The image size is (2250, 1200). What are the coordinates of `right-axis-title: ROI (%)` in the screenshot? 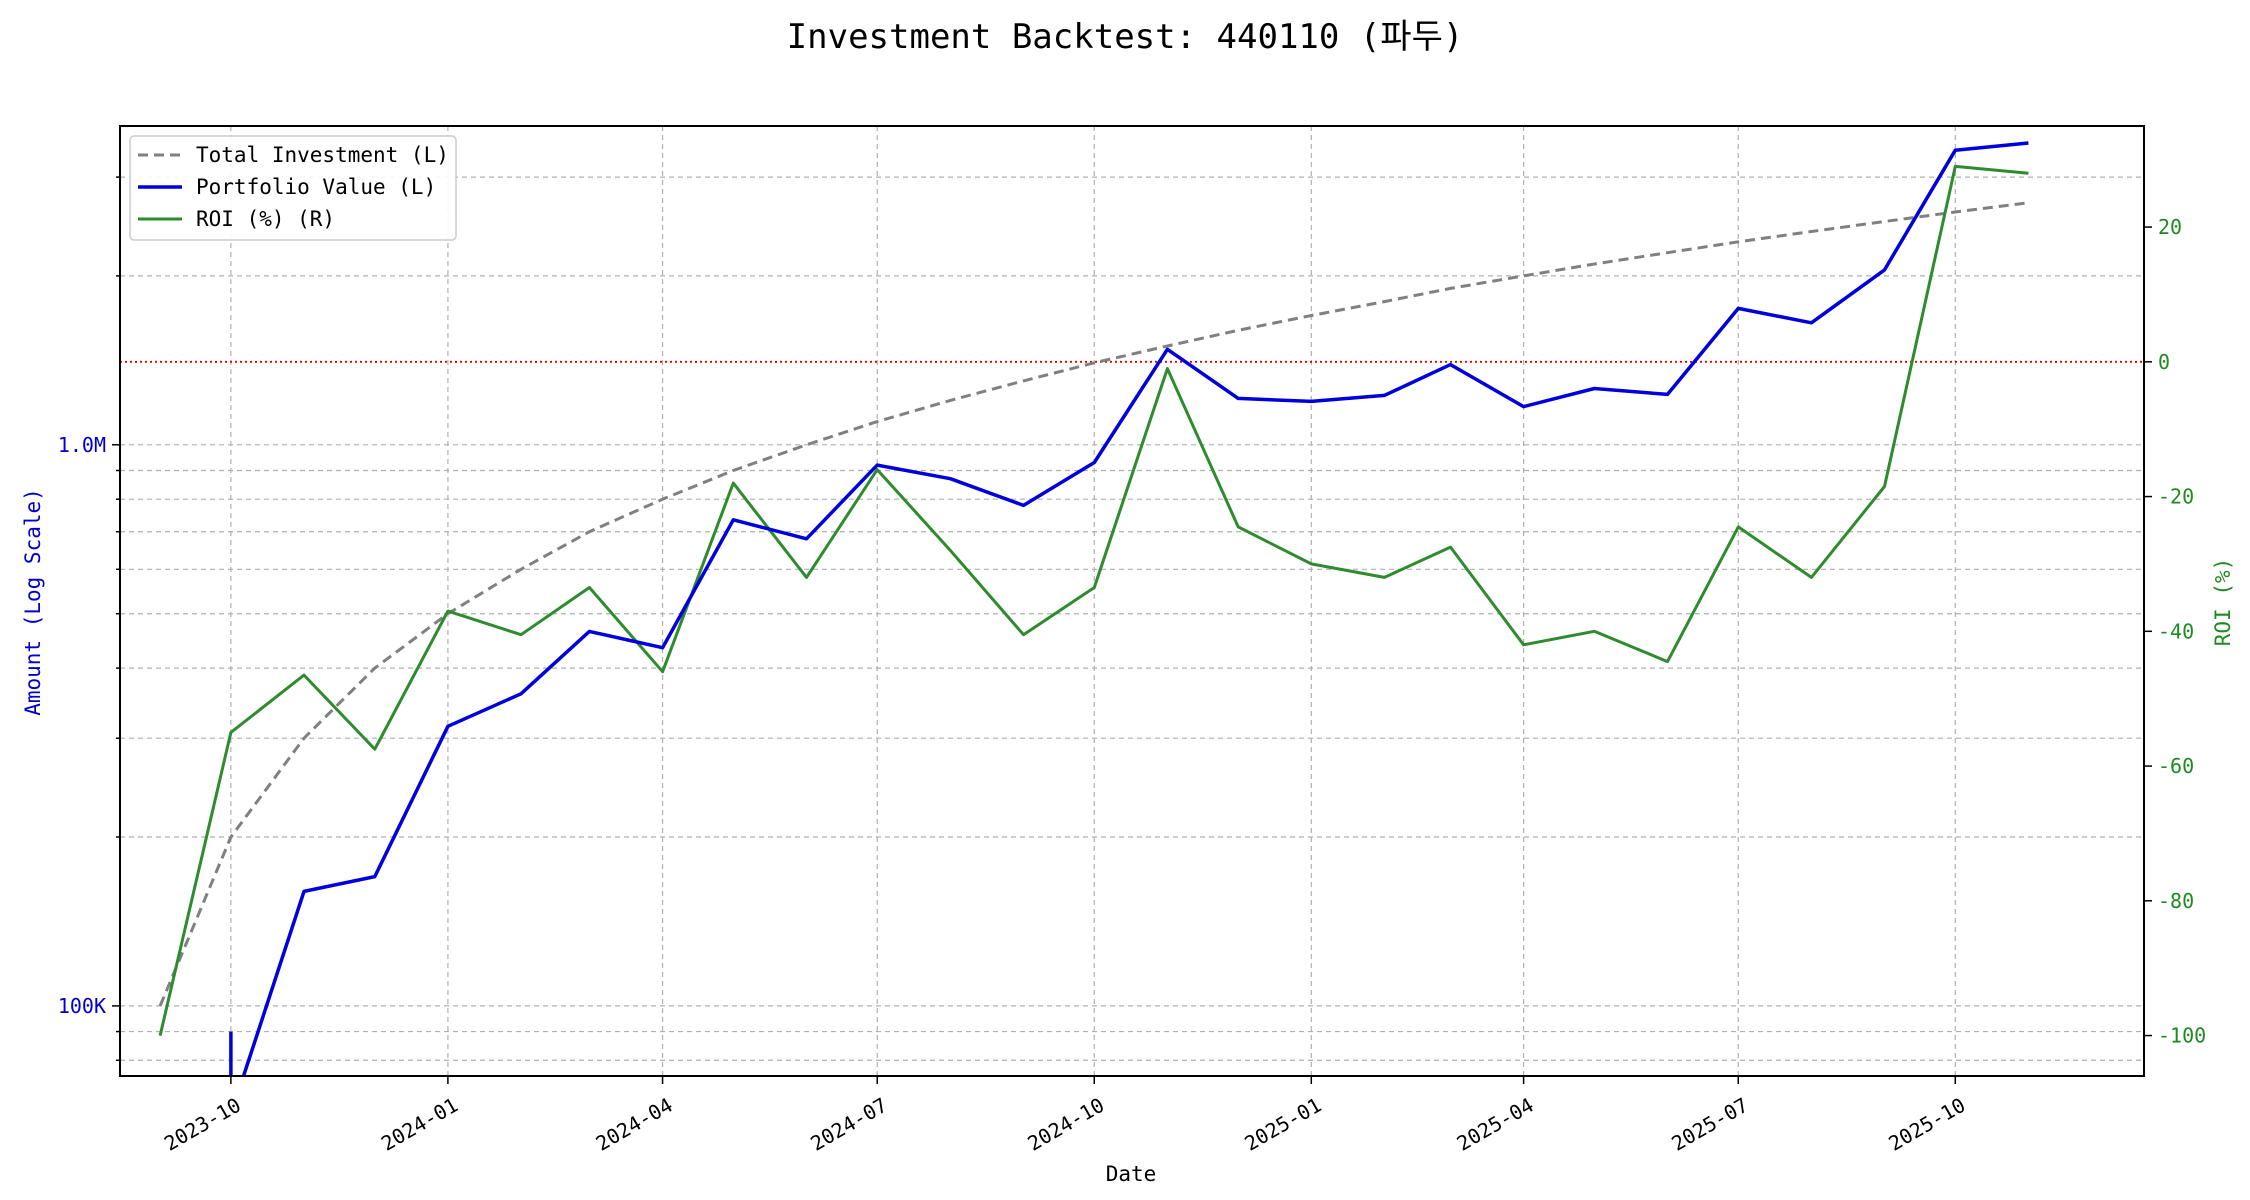 It's located at (2223, 602).